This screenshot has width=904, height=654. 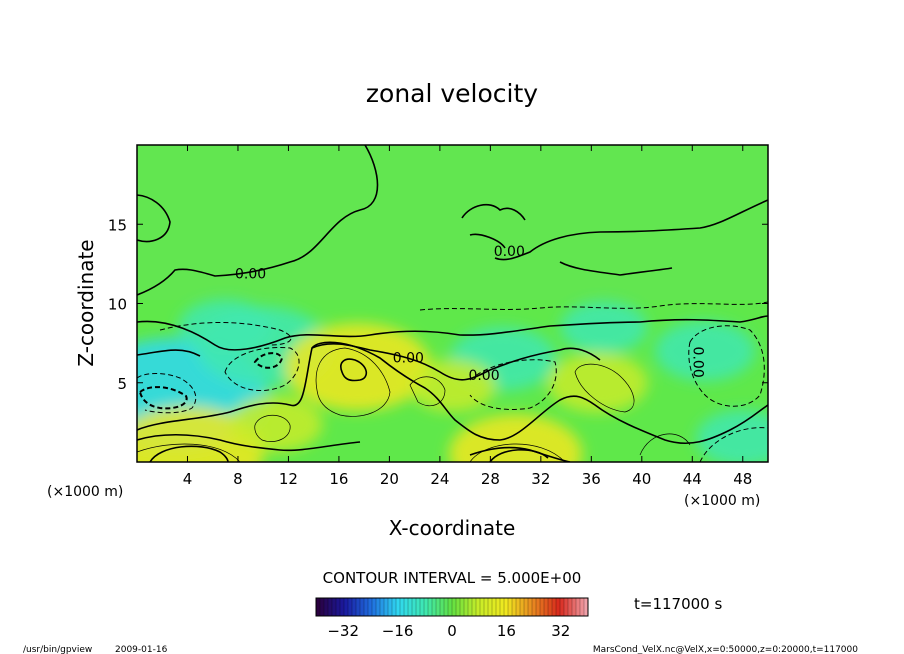 What do you see at coordinates (448, 631) in the screenshot?
I see `colorbar-ticks: −32 −16 0 16 32` at bounding box center [448, 631].